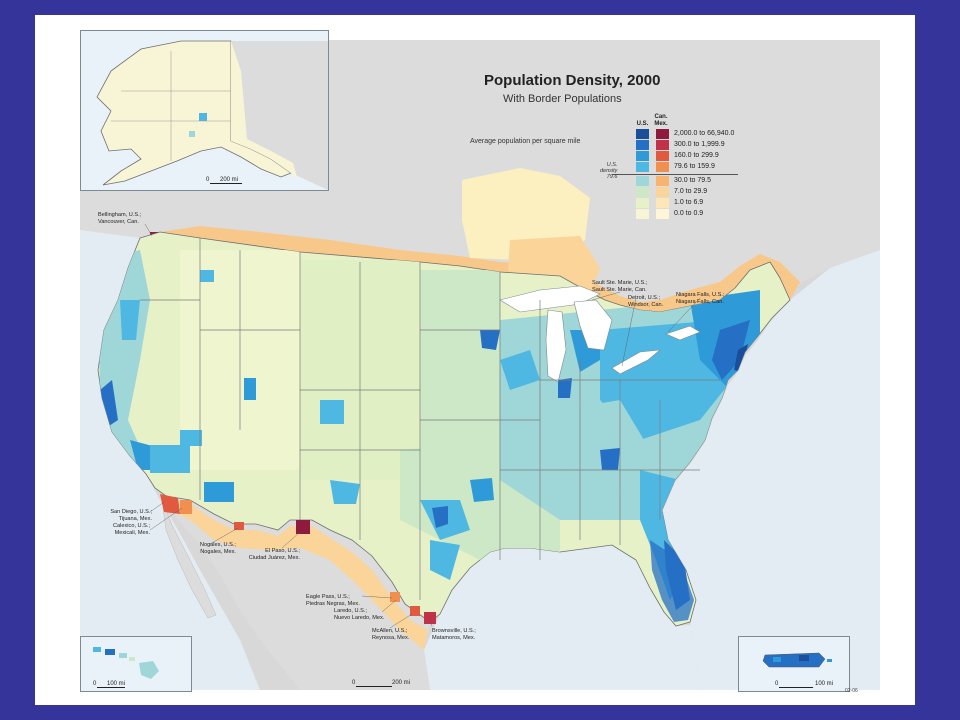  What do you see at coordinates (350, 611) in the screenshot?
I see `callout-line: Laredo, U.S.;` at bounding box center [350, 611].